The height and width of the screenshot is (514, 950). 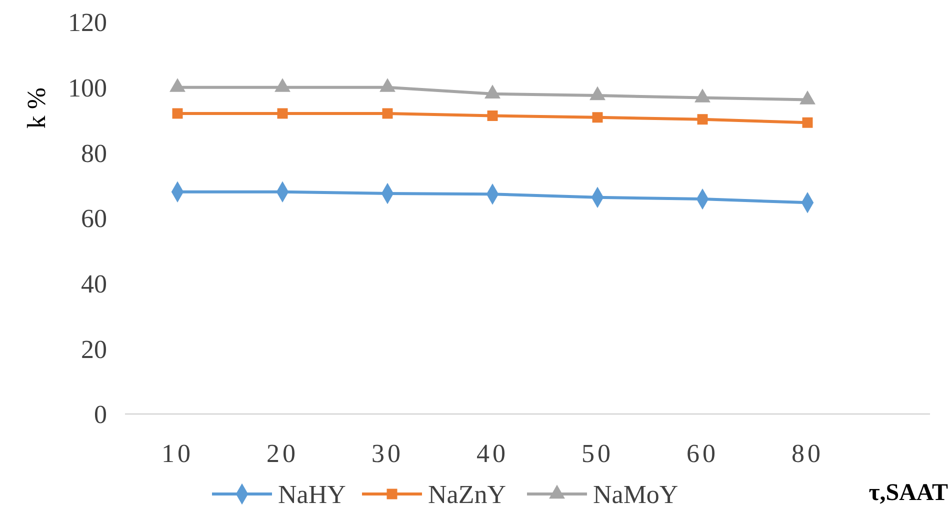 I want to click on legend-label: NaMoY, so click(x=635, y=495).